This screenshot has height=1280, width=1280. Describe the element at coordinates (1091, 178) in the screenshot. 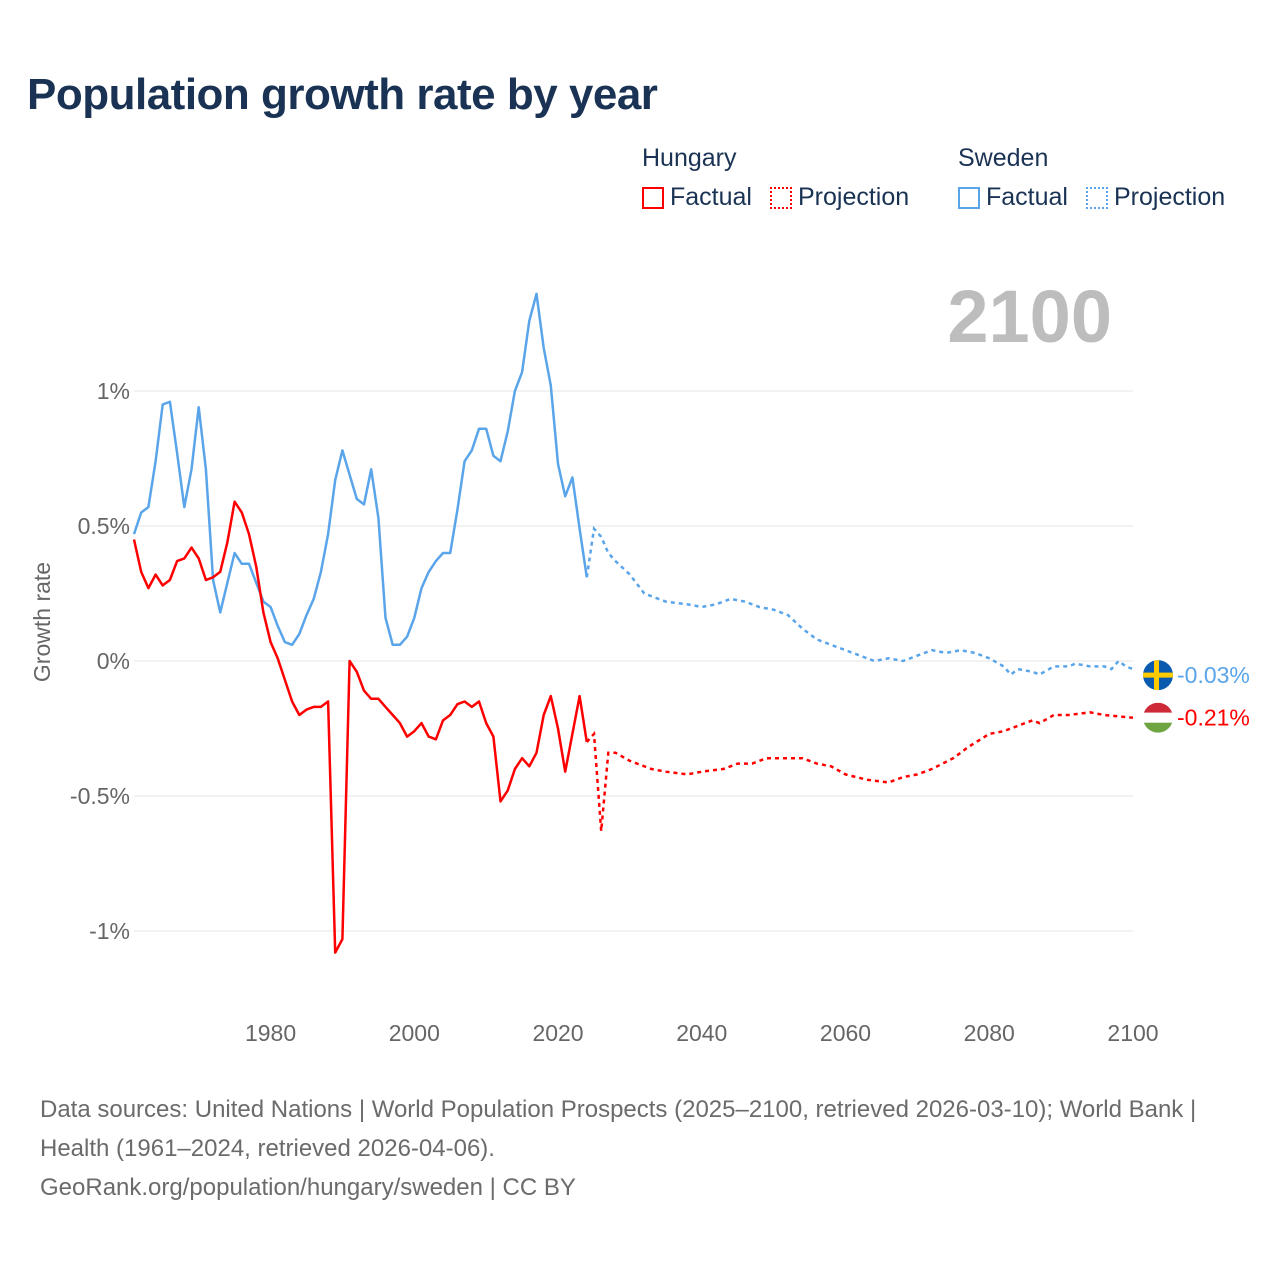

I see `legend-sweden: Sweden Factual Projection` at that location.